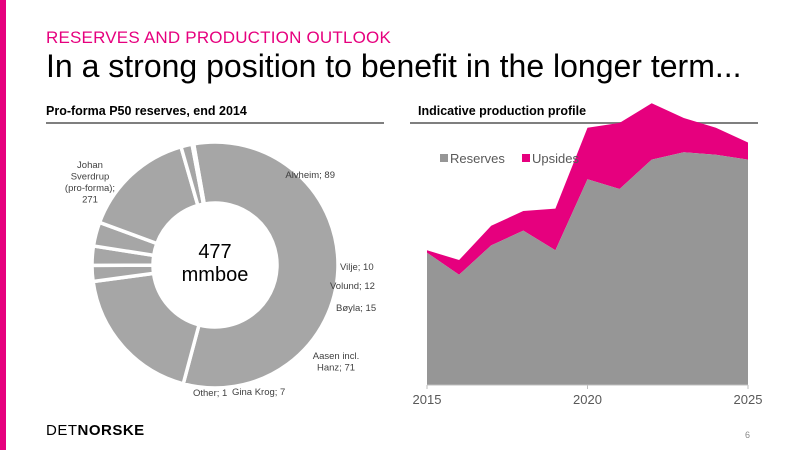  Describe the element at coordinates (477, 158) in the screenshot. I see `legend-label-reserves: Reserves` at that location.